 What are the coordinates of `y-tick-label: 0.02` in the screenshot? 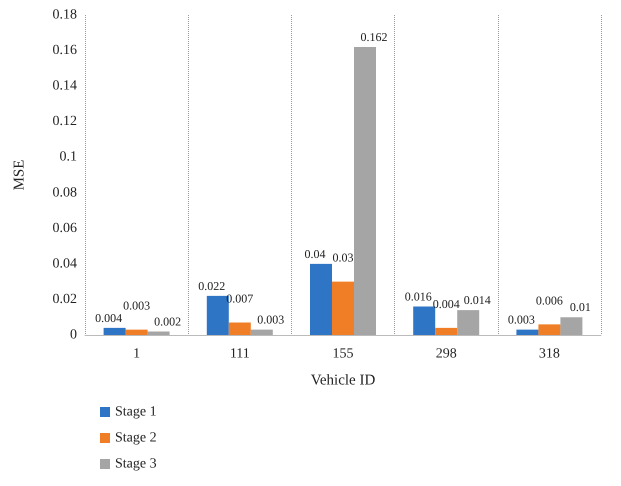 It's located at (64, 299).